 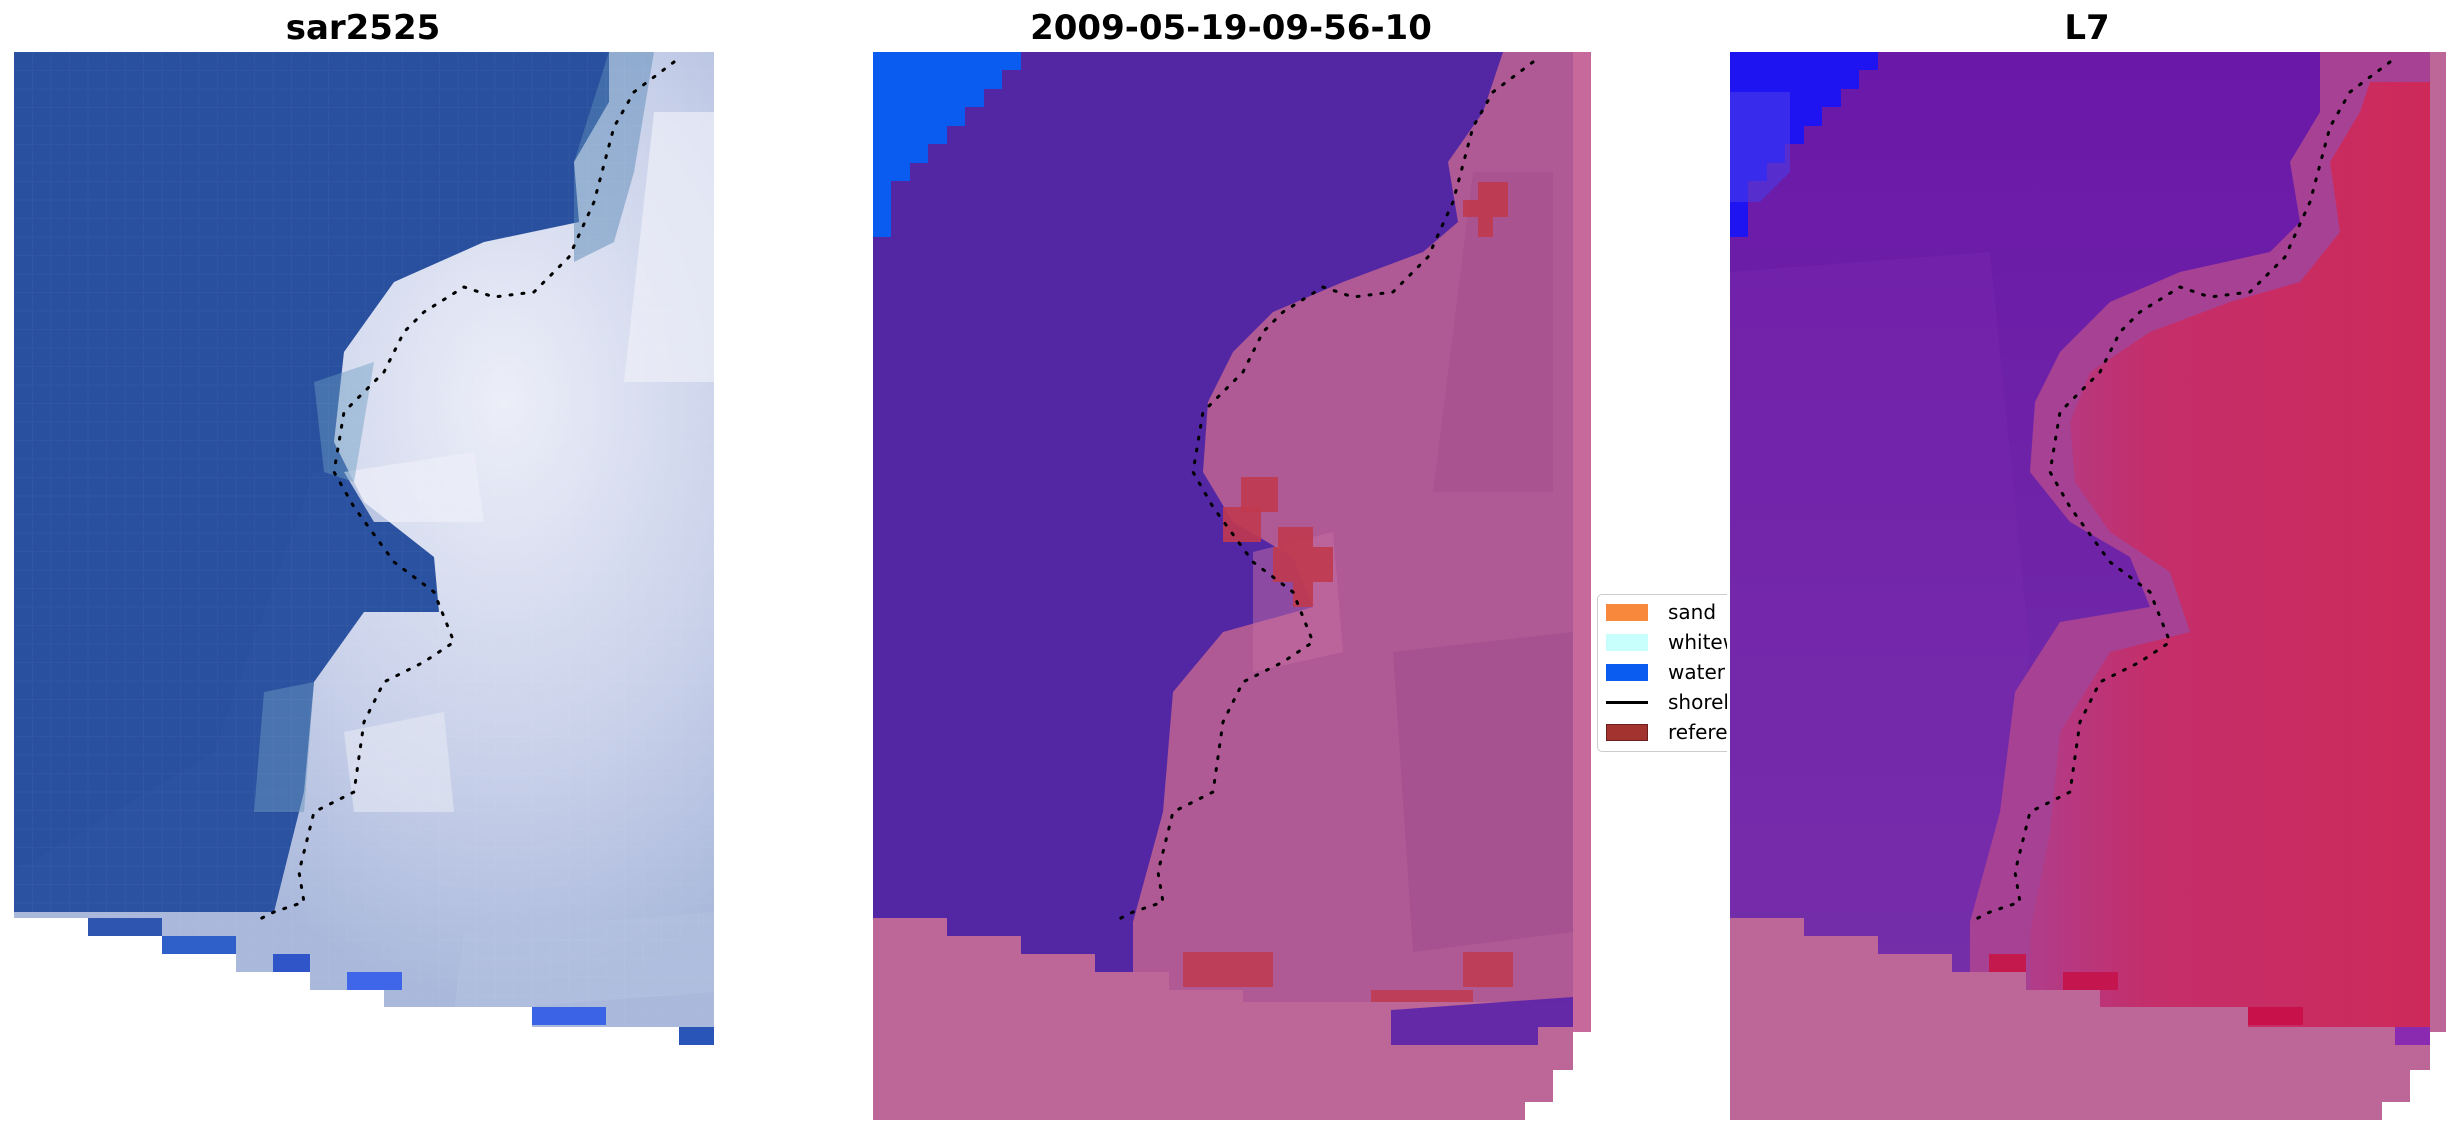 I want to click on panel-title-l7: L7, so click(x=2087, y=28).